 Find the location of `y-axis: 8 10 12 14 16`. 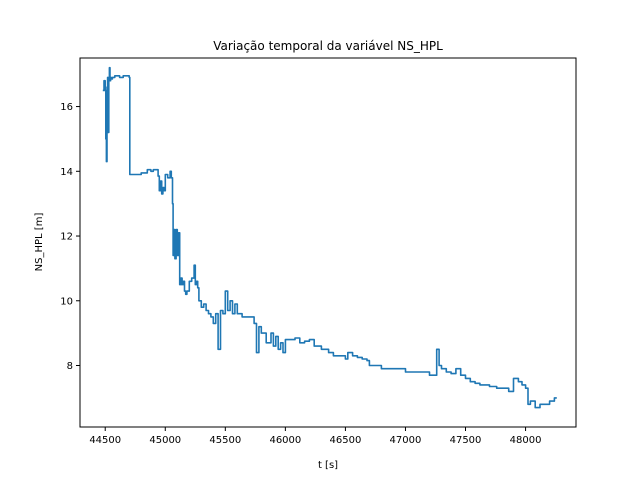

y-axis: 8 10 12 14 16 is located at coordinates (70, 237).